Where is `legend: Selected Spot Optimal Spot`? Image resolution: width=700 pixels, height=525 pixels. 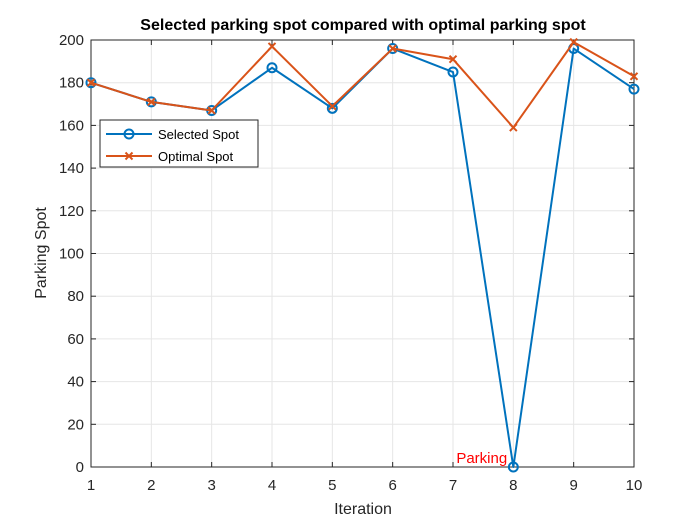 legend: Selected Spot Optimal Spot is located at coordinates (179, 143).